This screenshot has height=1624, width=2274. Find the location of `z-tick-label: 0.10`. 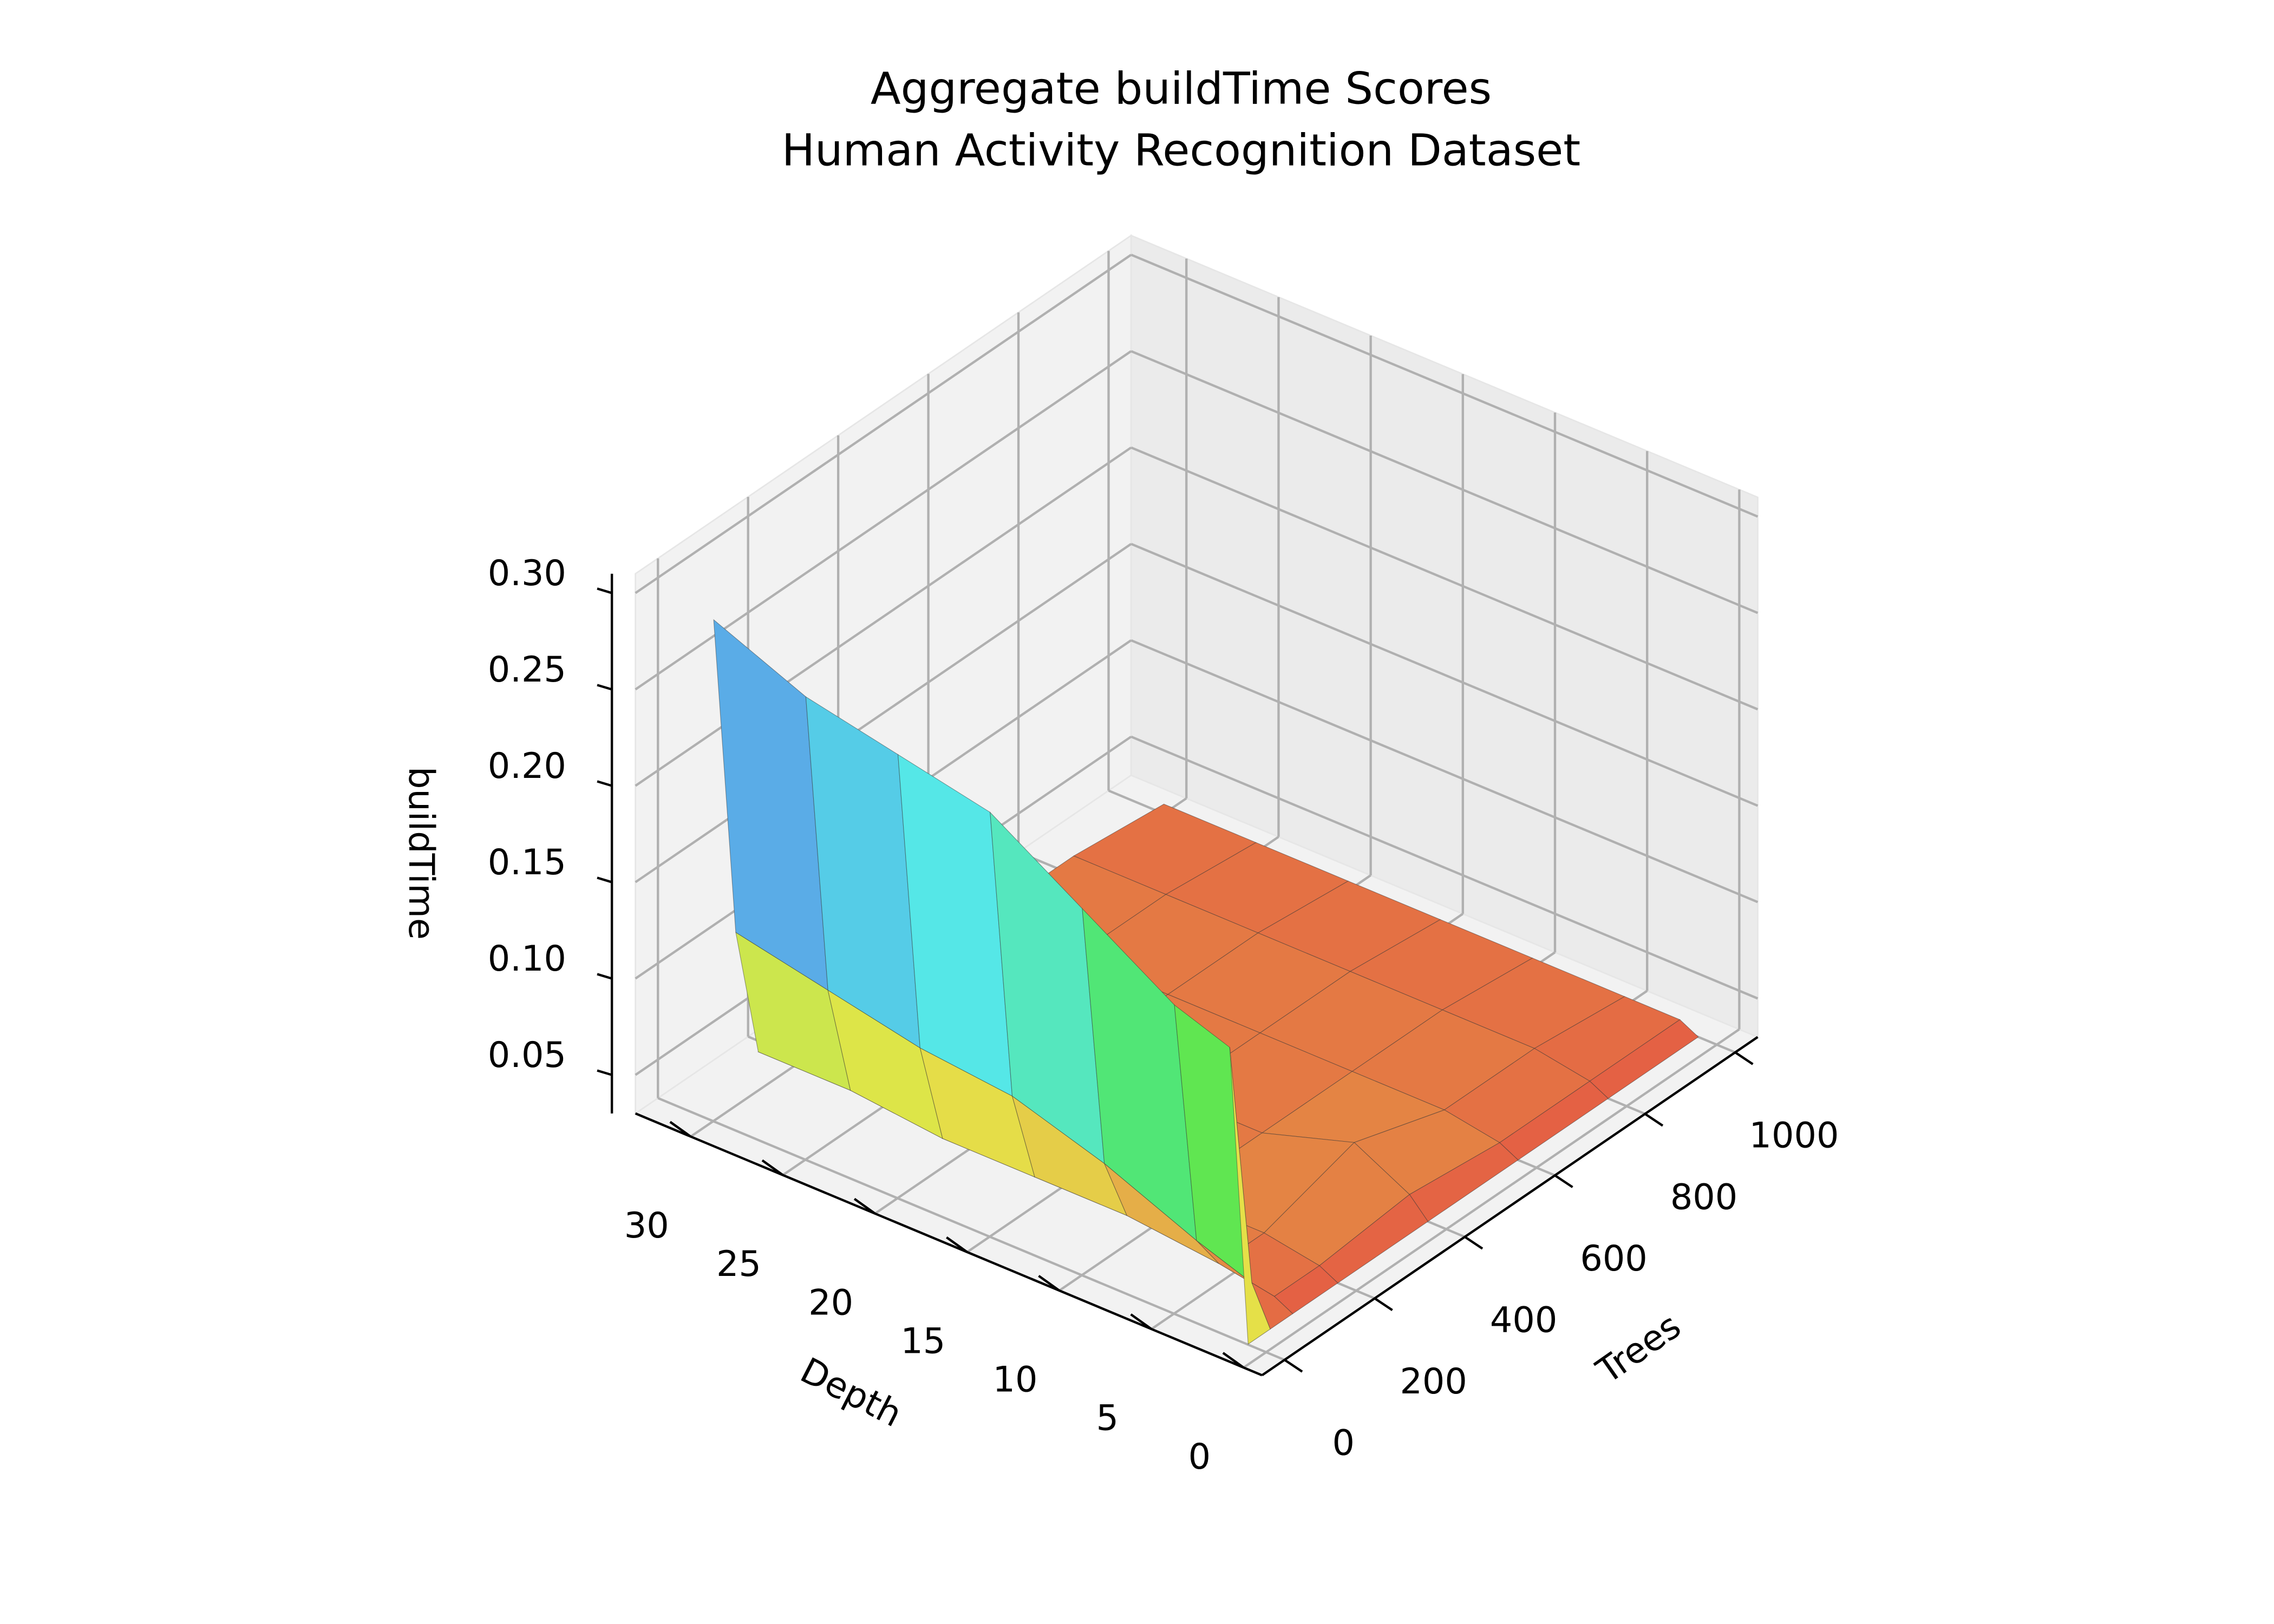

z-tick-label: 0.10 is located at coordinates (527, 959).